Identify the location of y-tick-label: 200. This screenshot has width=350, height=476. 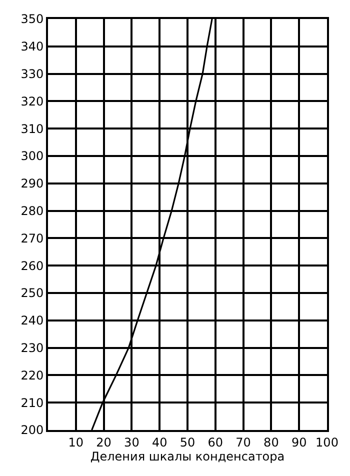
(32, 430).